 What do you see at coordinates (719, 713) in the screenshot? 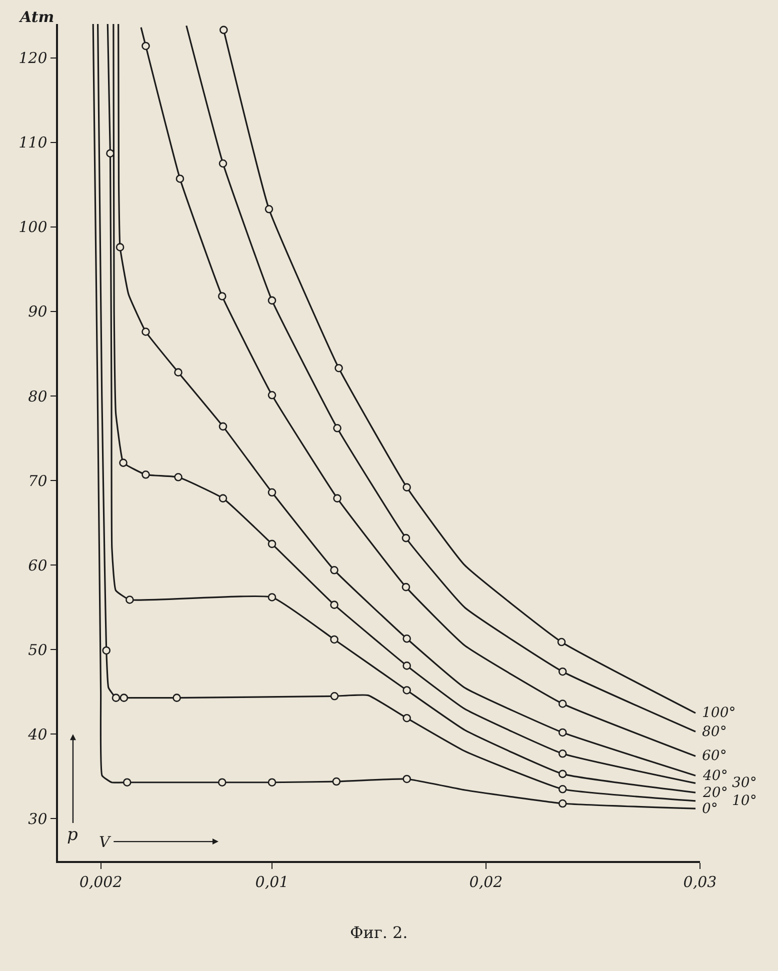
I see `series-label: 100°` at bounding box center [719, 713].